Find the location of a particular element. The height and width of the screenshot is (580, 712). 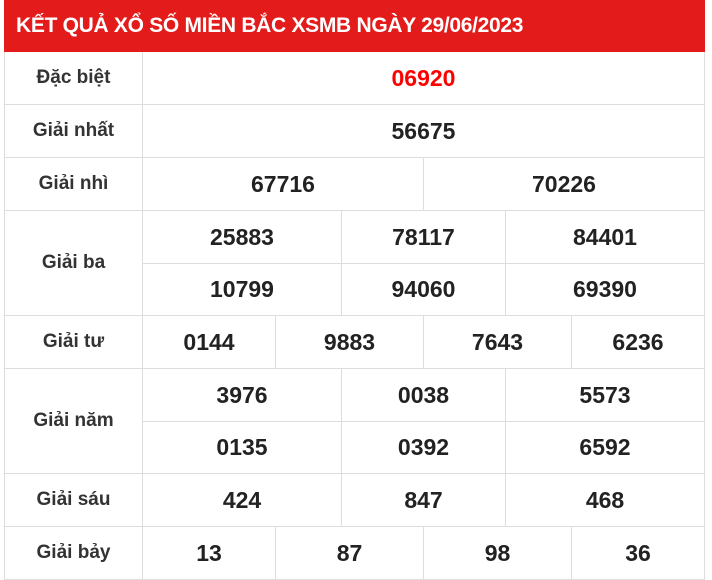

prize-number: 0144 is located at coordinates (209, 342).